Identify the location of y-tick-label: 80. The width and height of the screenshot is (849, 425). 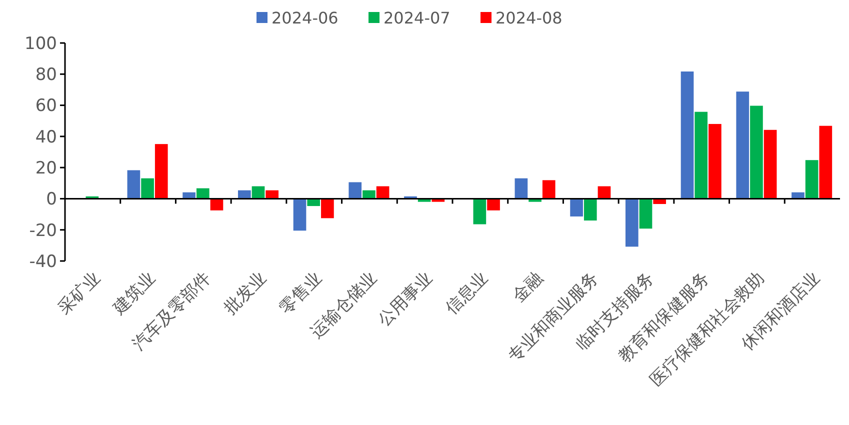
(46, 75).